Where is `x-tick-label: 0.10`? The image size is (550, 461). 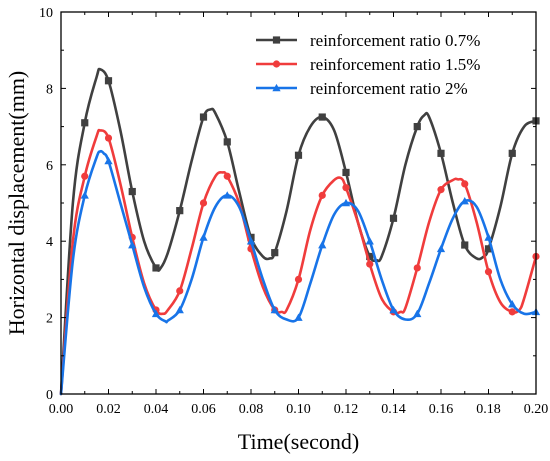 x-tick-label: 0.10 is located at coordinates (298, 409).